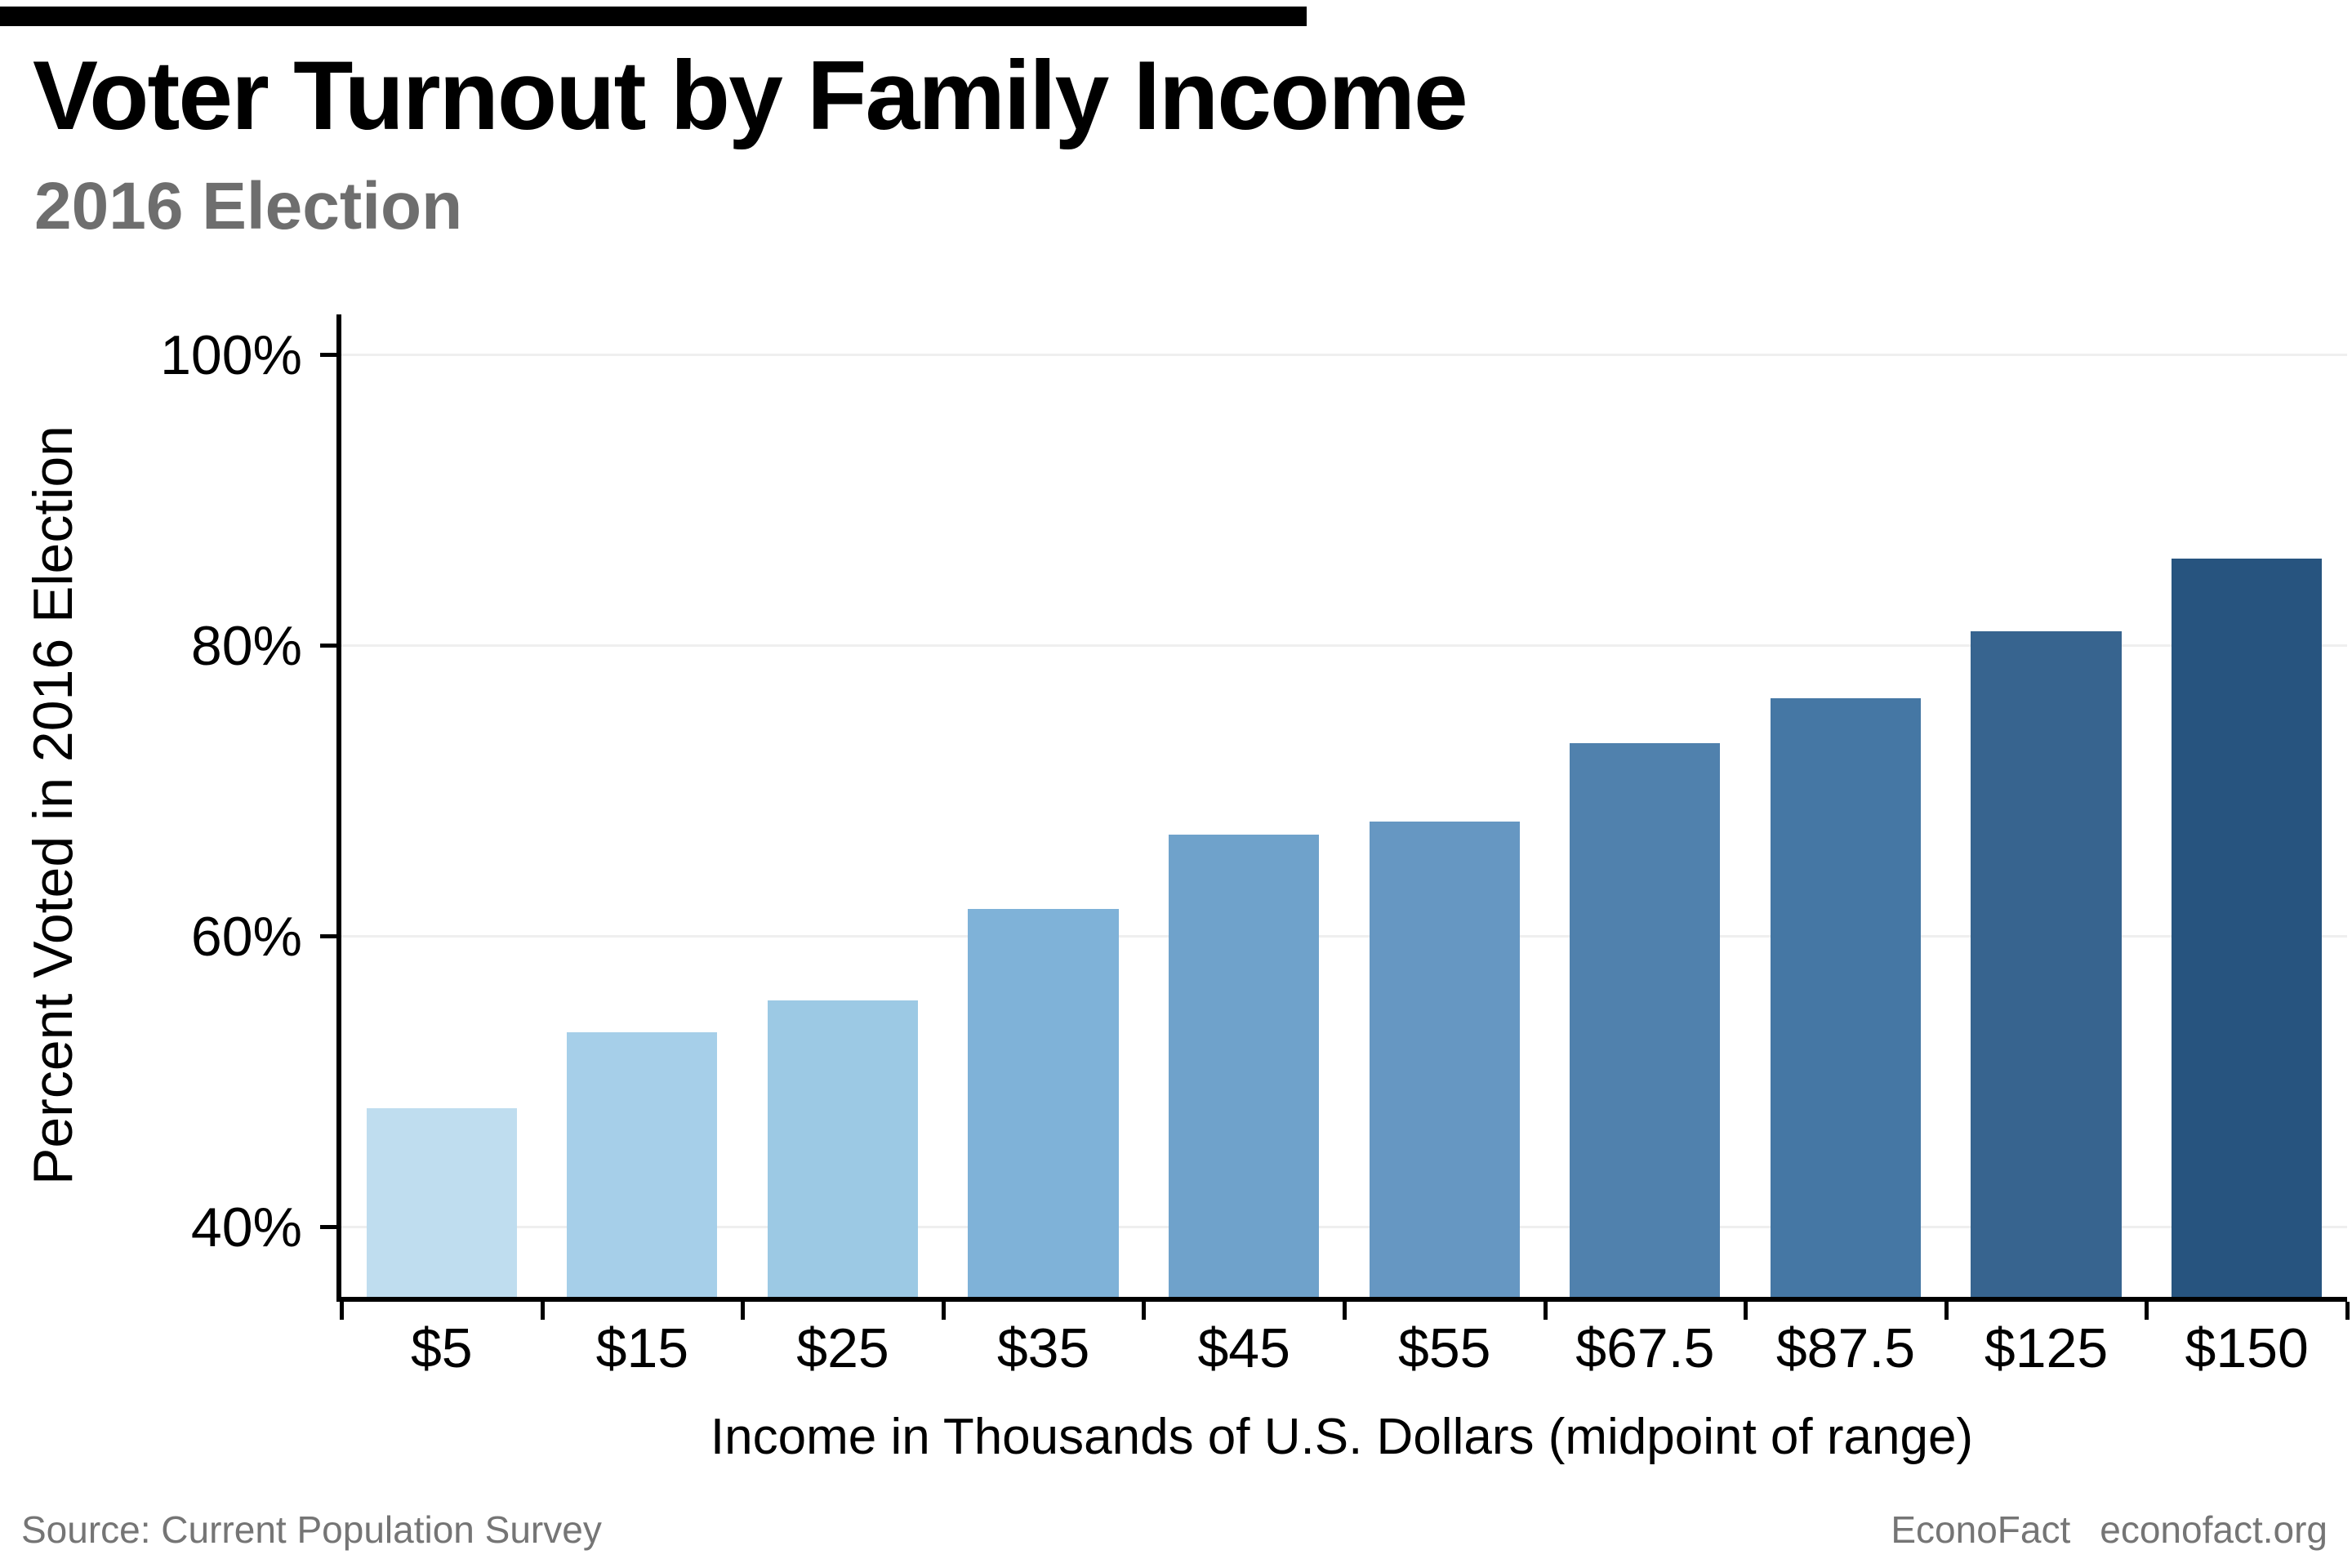 The width and height of the screenshot is (2352, 1568). Describe the element at coordinates (2046, 963) in the screenshot. I see `bar-$125` at that location.